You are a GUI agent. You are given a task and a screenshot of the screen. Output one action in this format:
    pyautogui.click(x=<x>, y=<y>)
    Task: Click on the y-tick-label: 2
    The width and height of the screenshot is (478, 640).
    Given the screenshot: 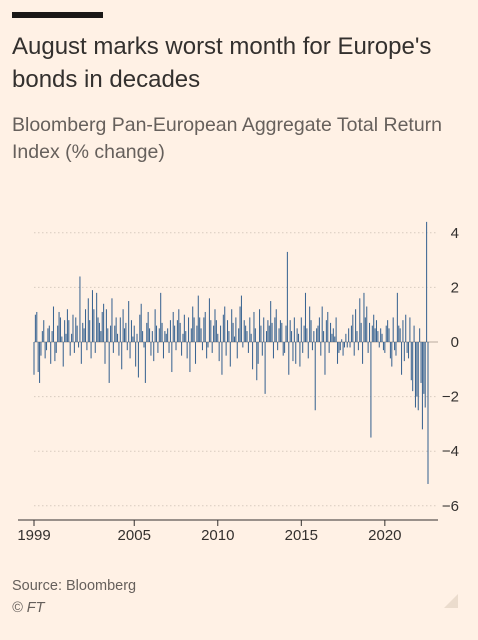 What is the action you would take?
    pyautogui.click(x=455, y=287)
    